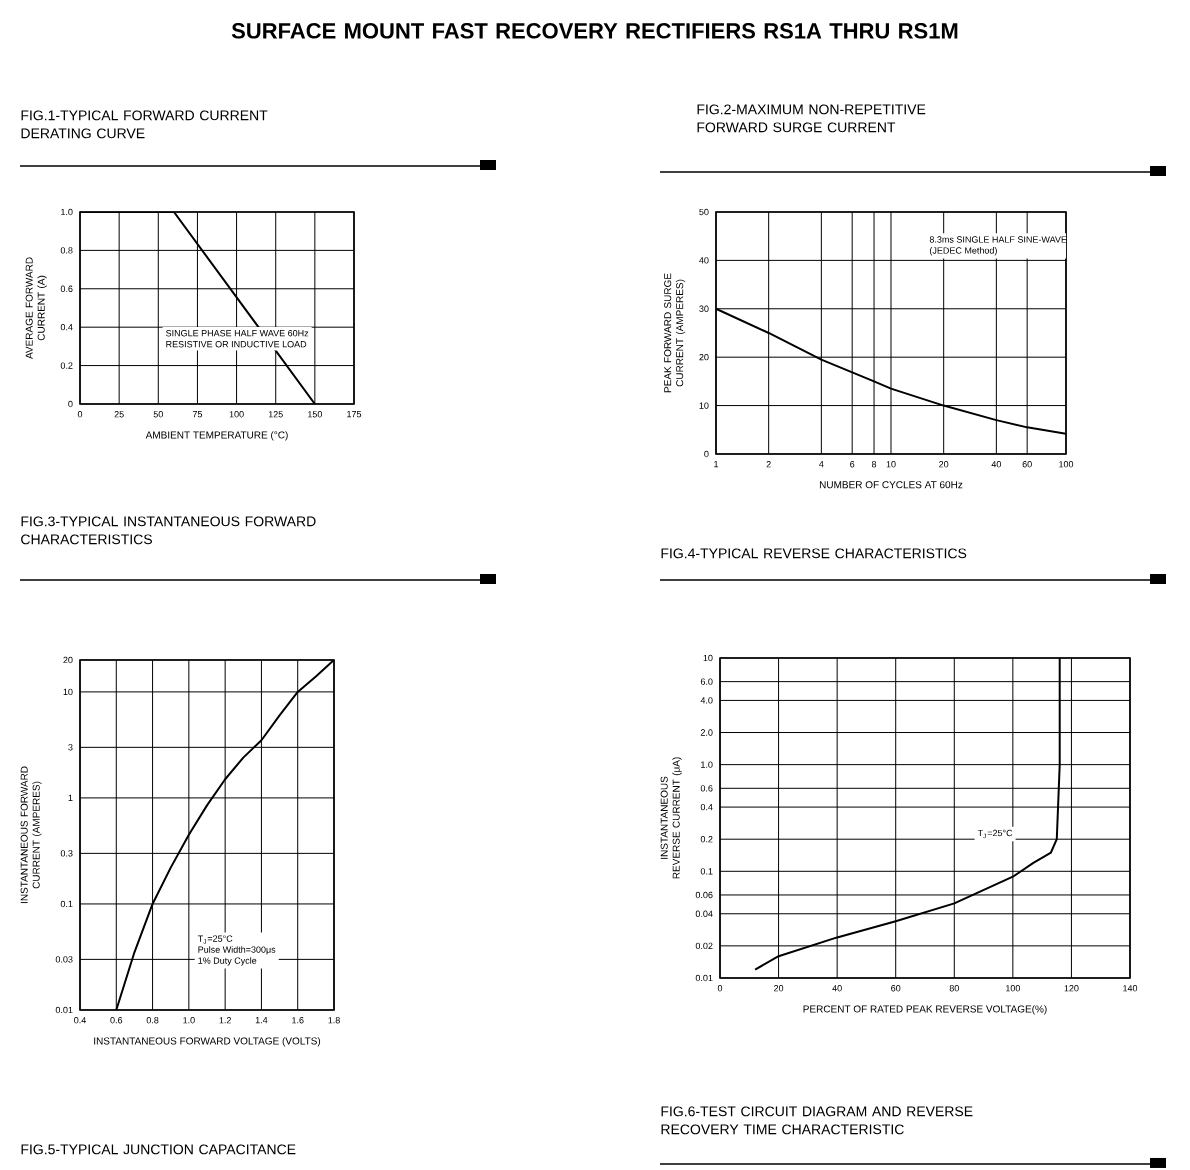 The image size is (1190, 1170). I want to click on text: SURFACE MOUNT FAST RECOVERY RECTIFIERS RS1A THRU RS1M, so click(594, 31).